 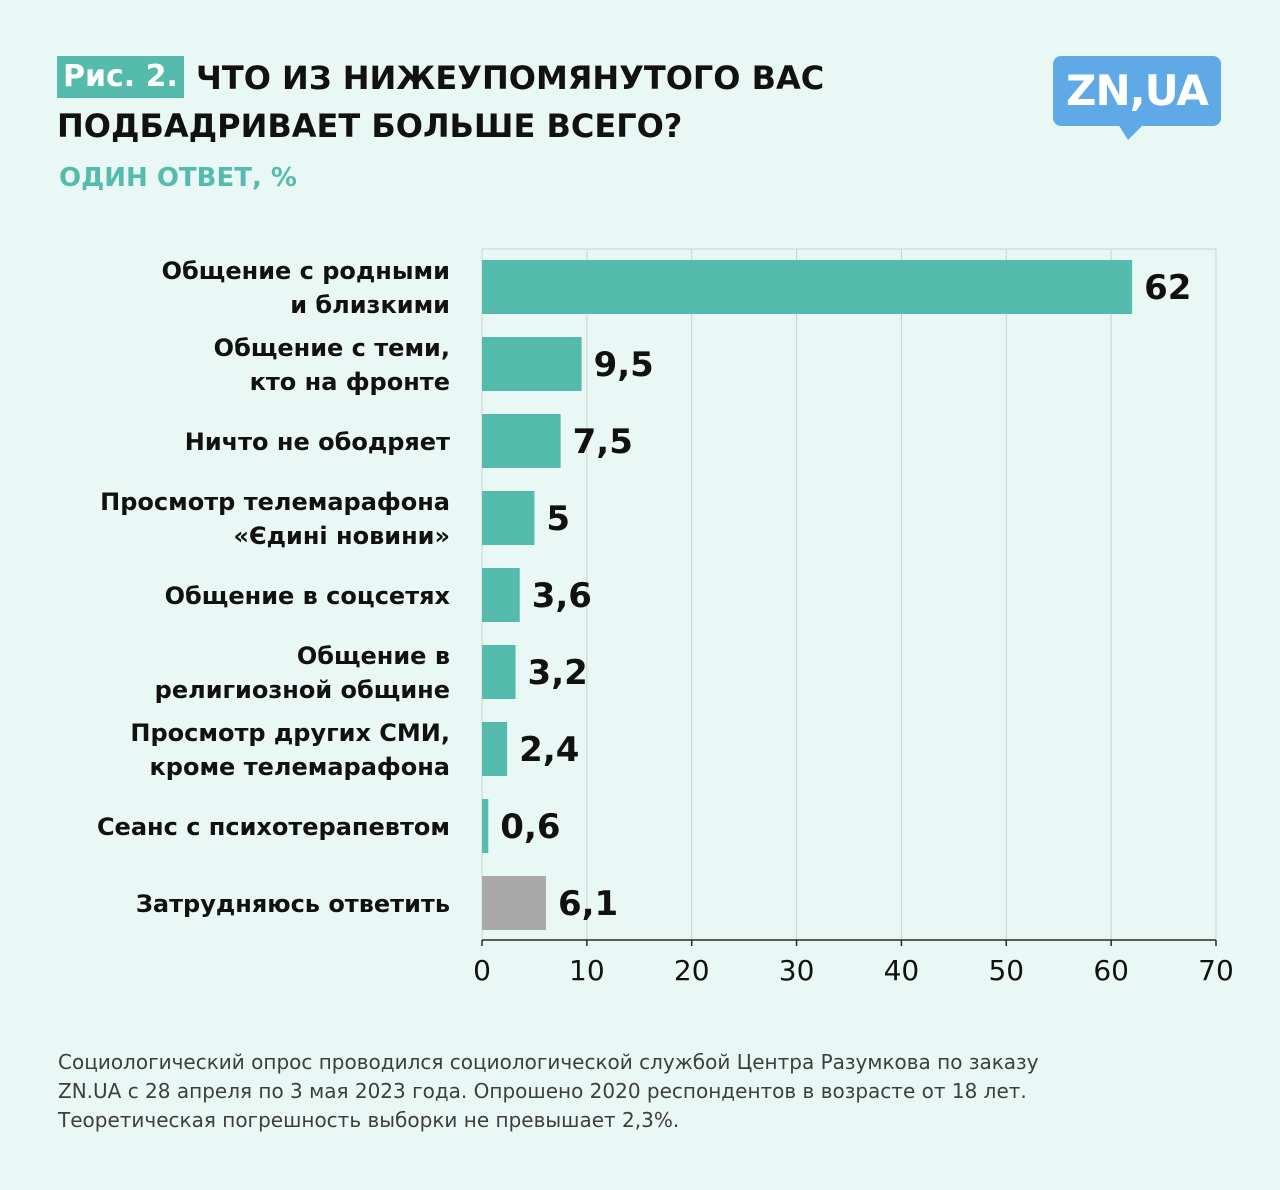 I want to click on category-label: Затрудняюсь ответить, so click(x=293, y=904).